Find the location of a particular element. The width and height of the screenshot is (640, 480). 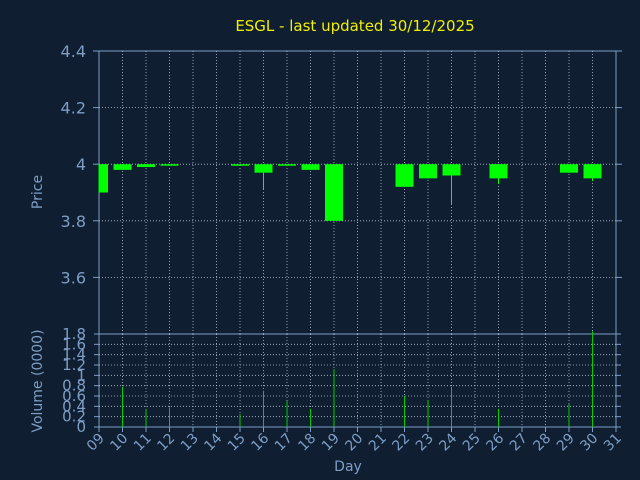

day-tick-label: 23 is located at coordinates (425, 443).